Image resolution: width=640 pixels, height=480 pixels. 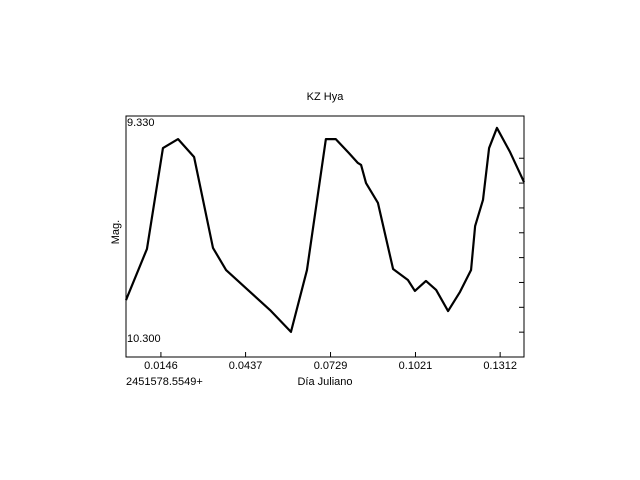 I want to click on x-tick-label: 0.1021, so click(x=416, y=366).